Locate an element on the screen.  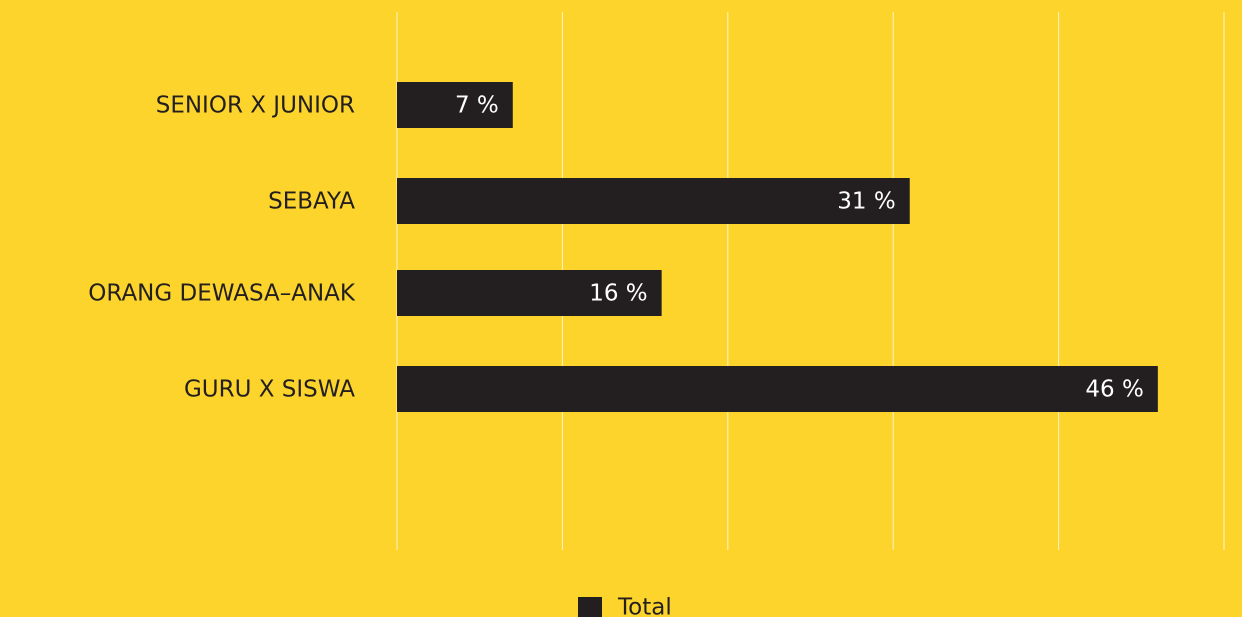
category-label: GURU X SISWA is located at coordinates (269, 390).